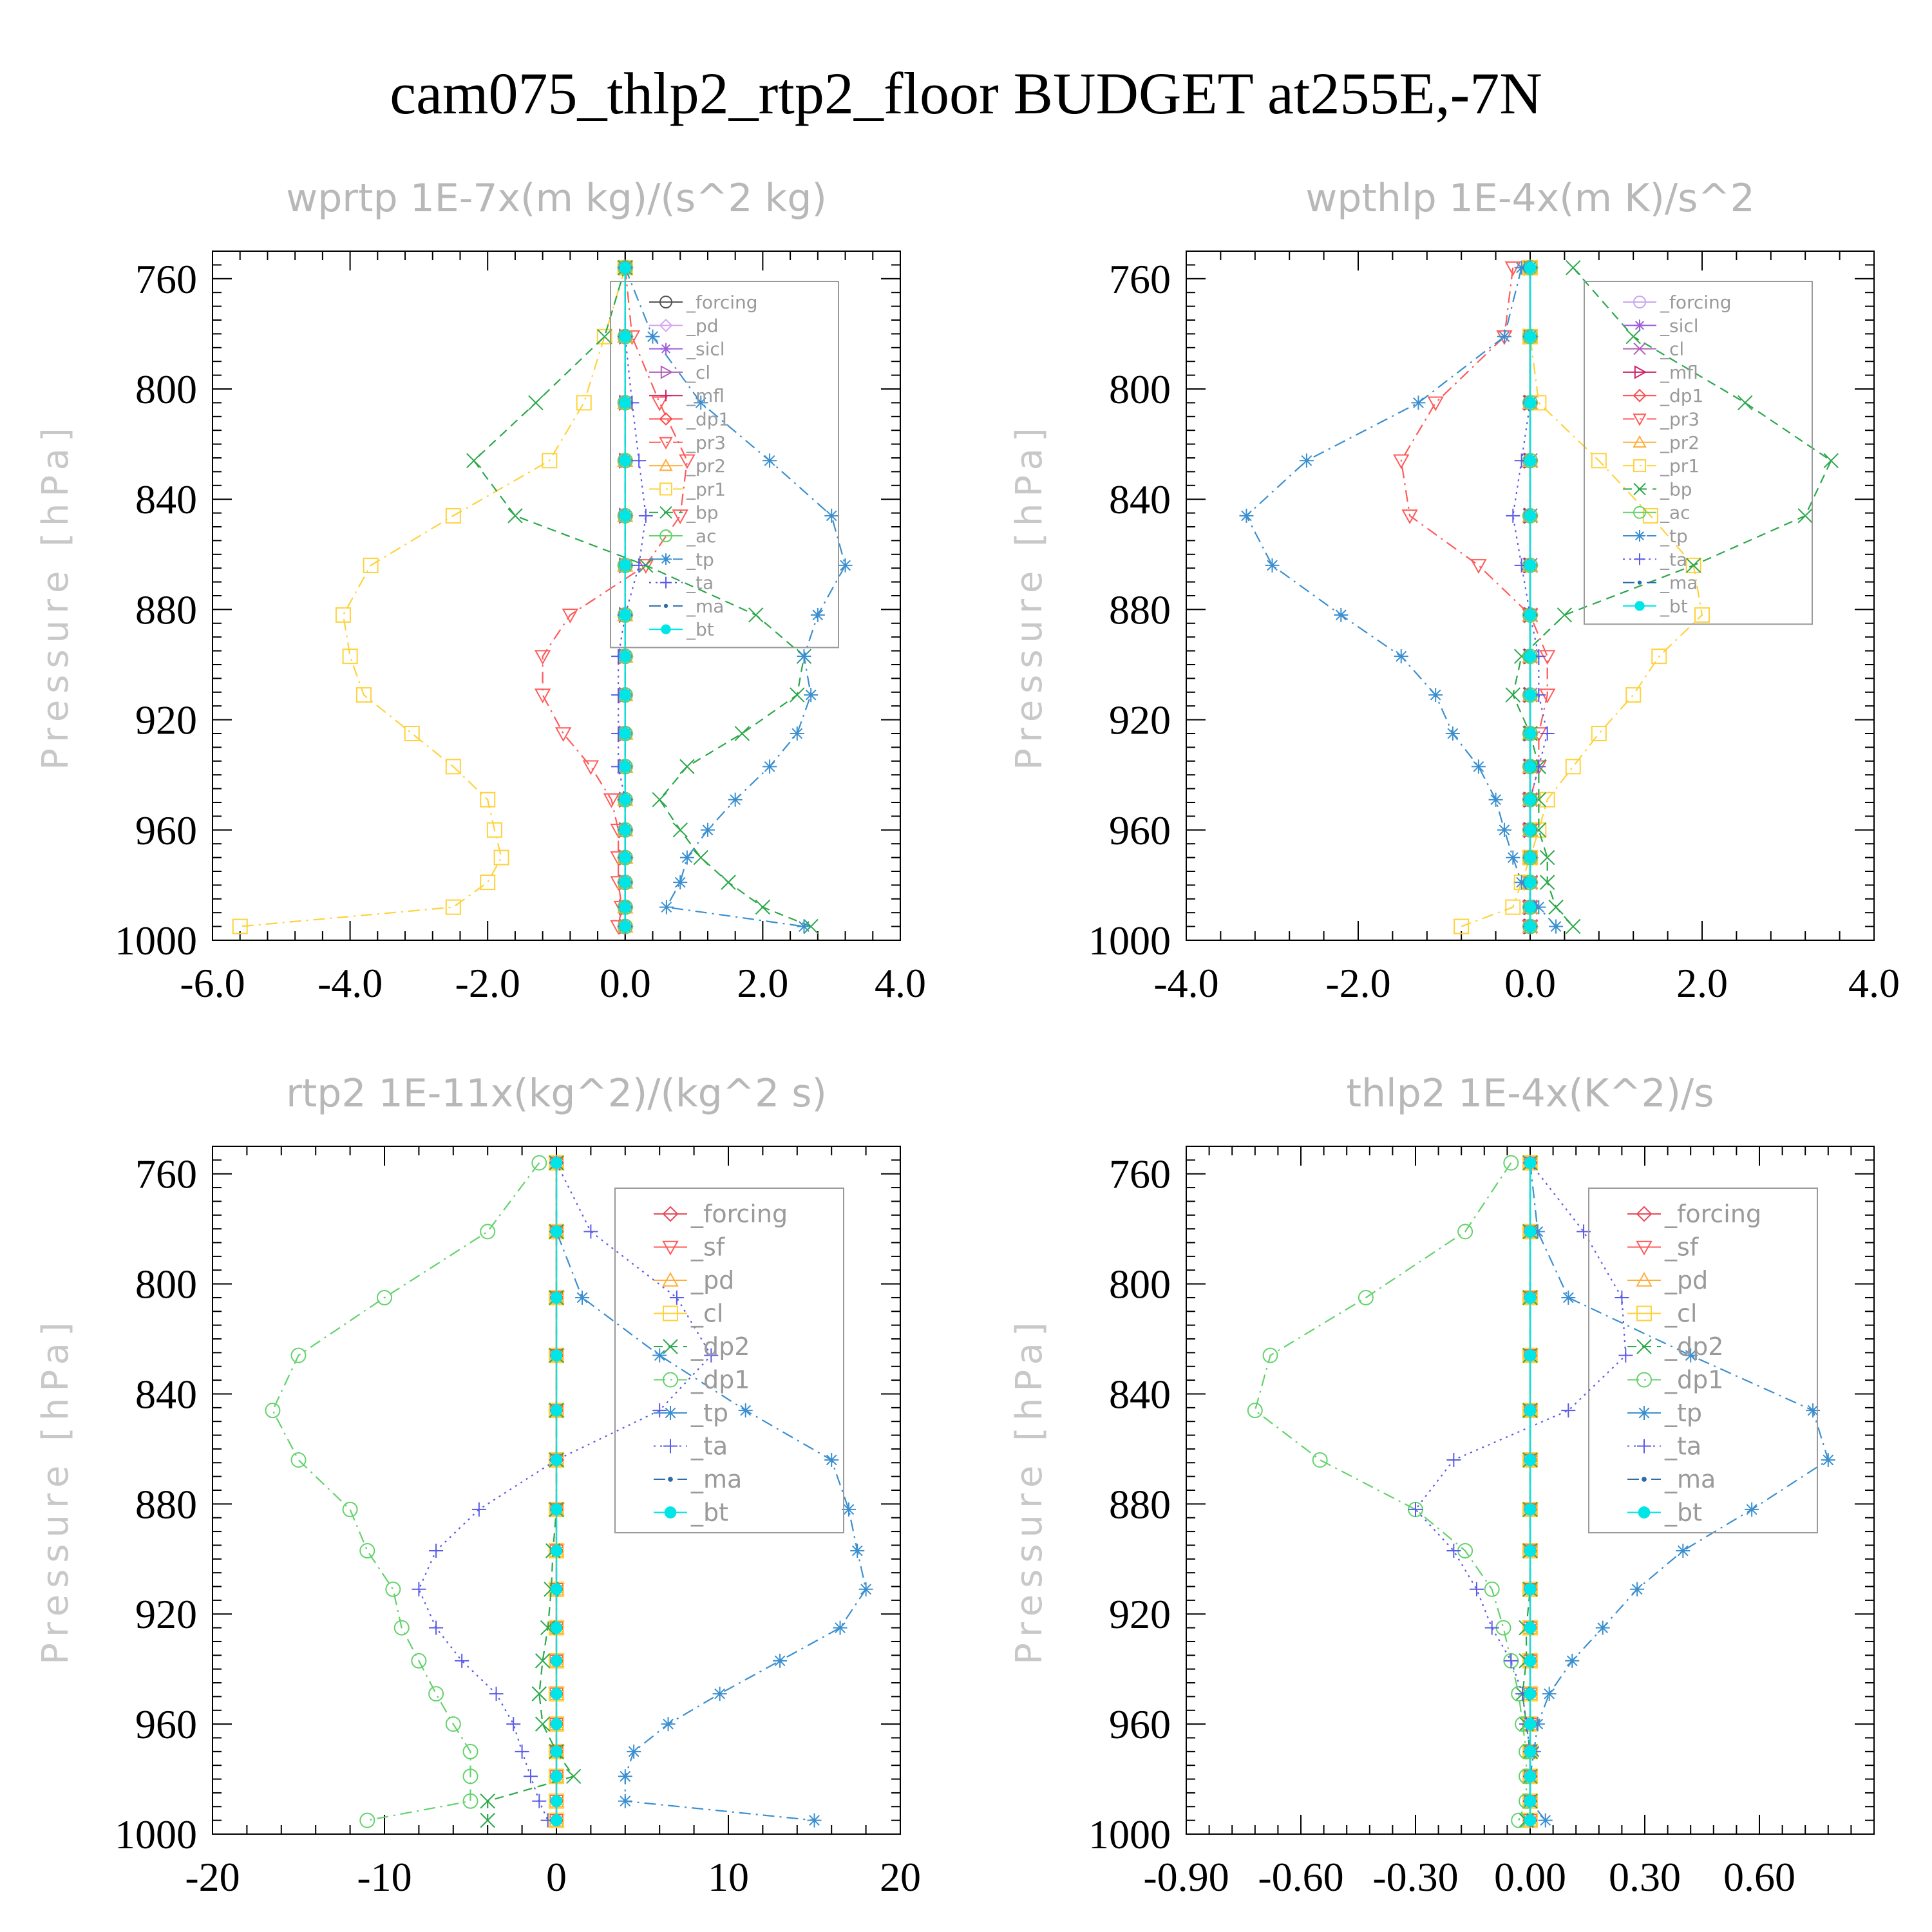  Describe the element at coordinates (1140, 1724) in the screenshot. I see `y-tick-label: 960` at that location.